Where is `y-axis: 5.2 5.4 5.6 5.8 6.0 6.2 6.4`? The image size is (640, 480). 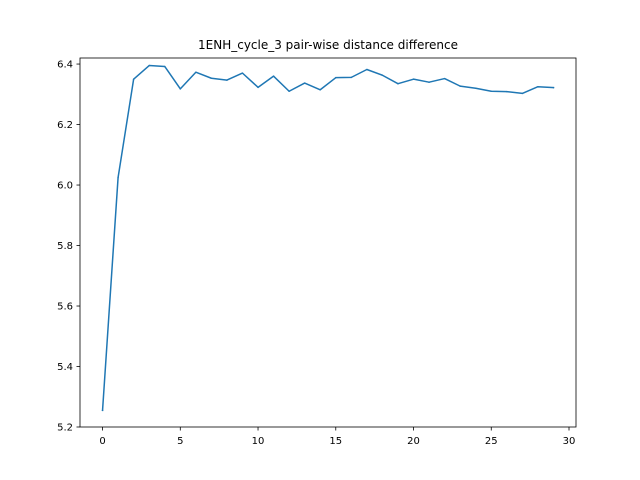
y-axis: 5.2 5.4 5.6 5.8 6.0 6.2 6.4 is located at coordinates (68, 247).